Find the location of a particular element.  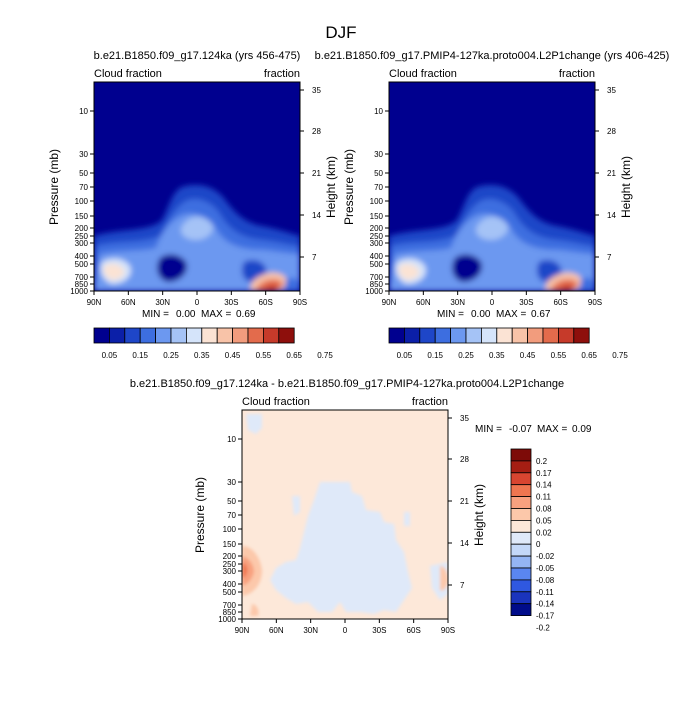

x-tick-label: 60N is located at coordinates (423, 302).